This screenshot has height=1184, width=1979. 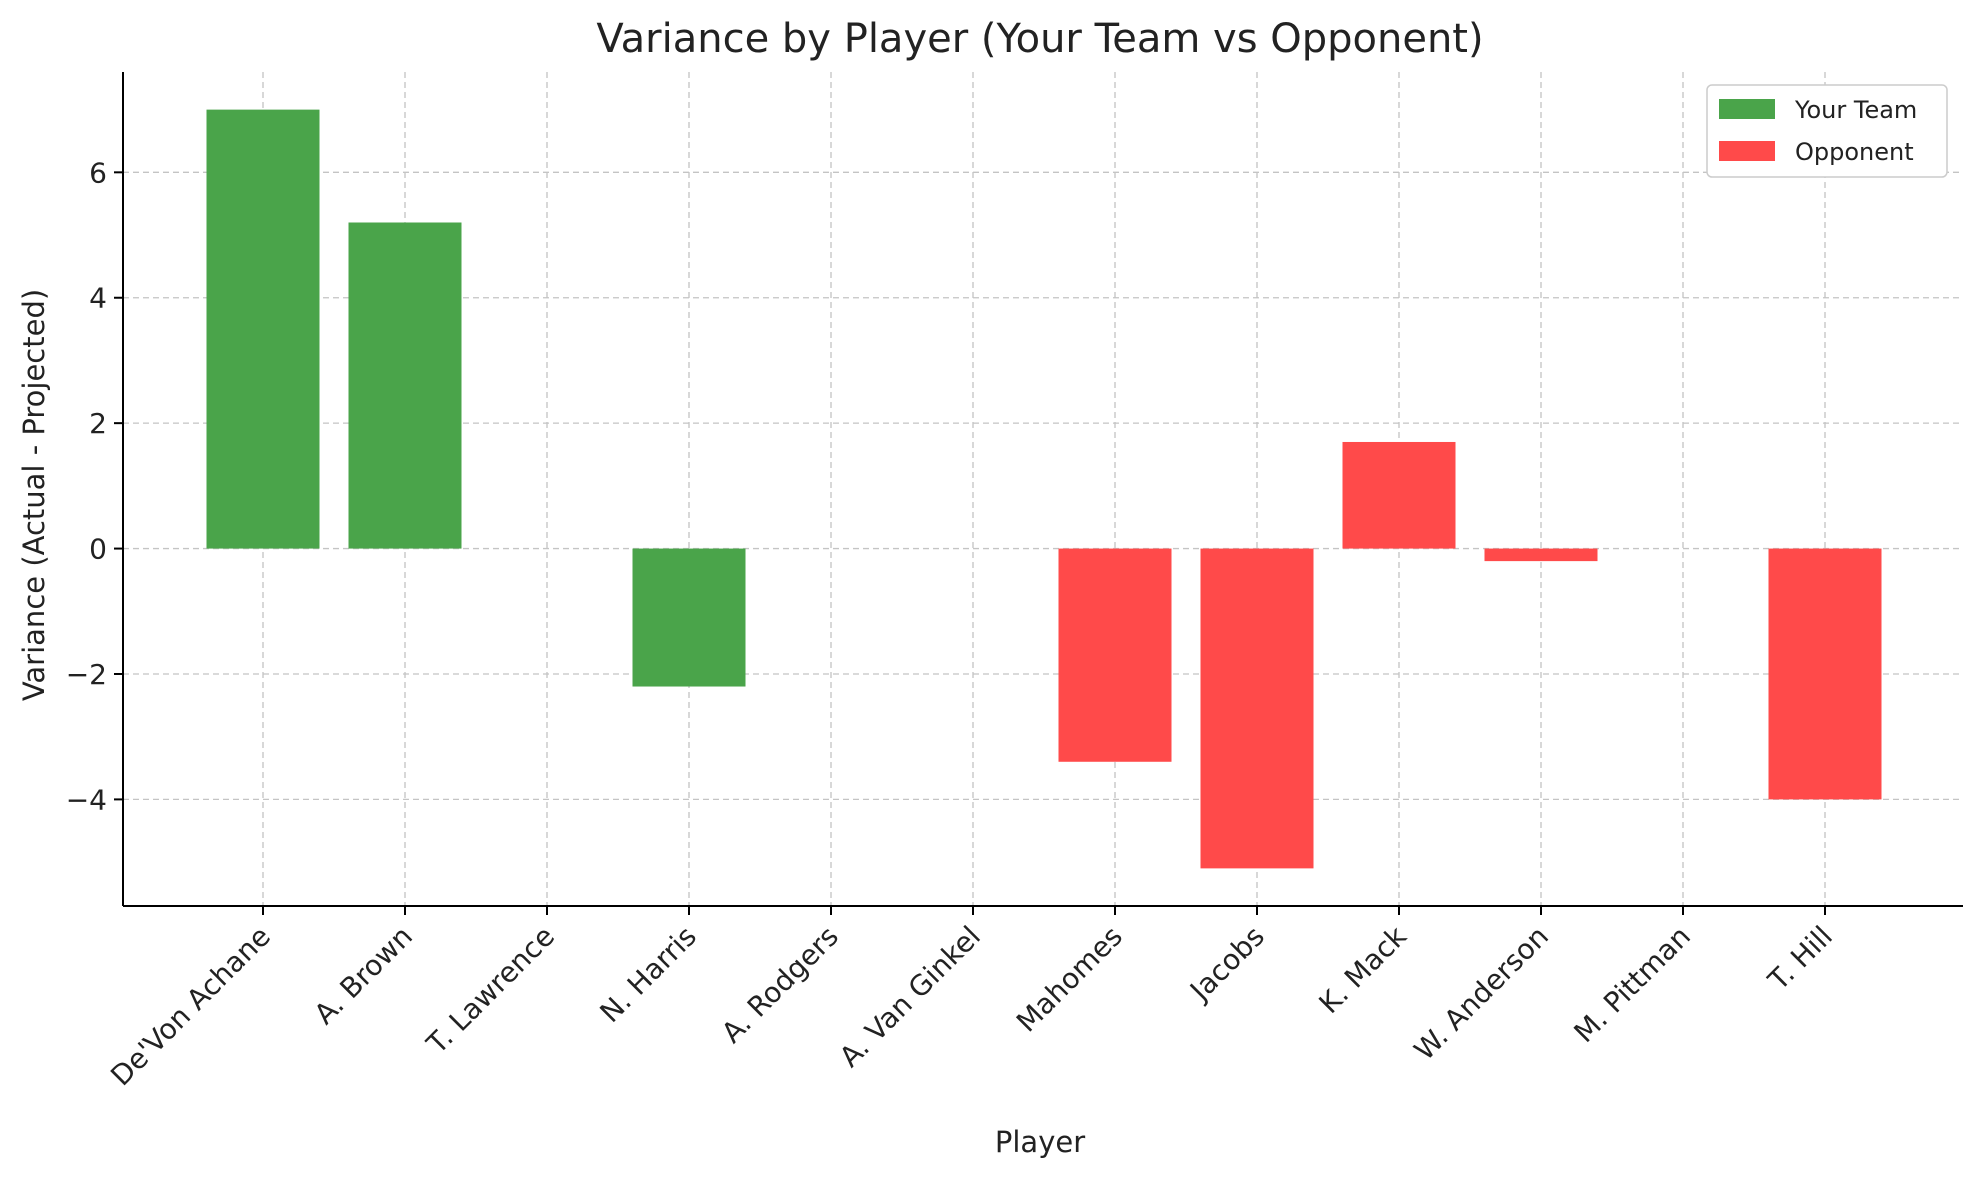 What do you see at coordinates (648, 975) in the screenshot?
I see `x-tick-label: N. Harris` at bounding box center [648, 975].